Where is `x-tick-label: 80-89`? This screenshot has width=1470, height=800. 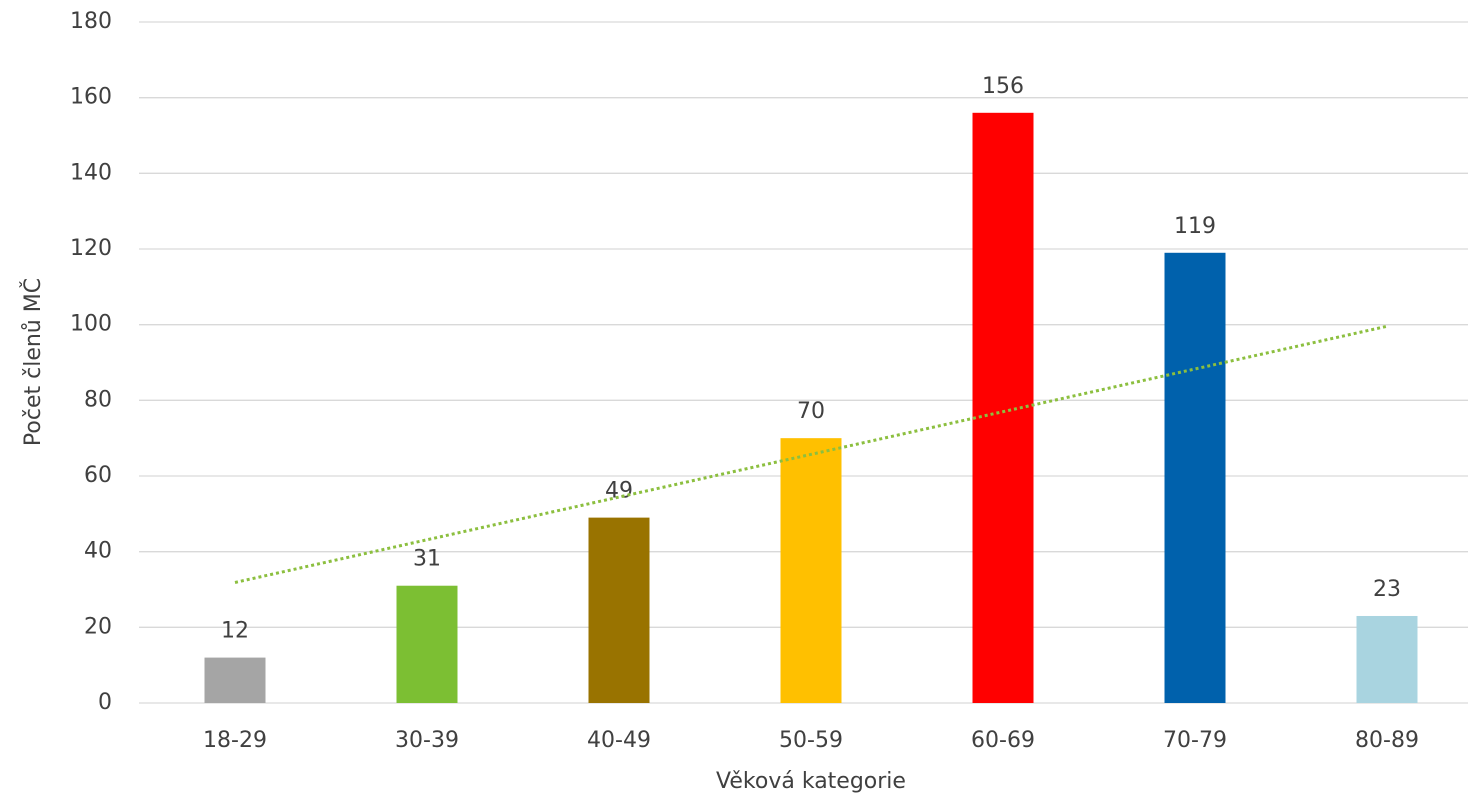 x-tick-label: 80-89 is located at coordinates (1387, 740).